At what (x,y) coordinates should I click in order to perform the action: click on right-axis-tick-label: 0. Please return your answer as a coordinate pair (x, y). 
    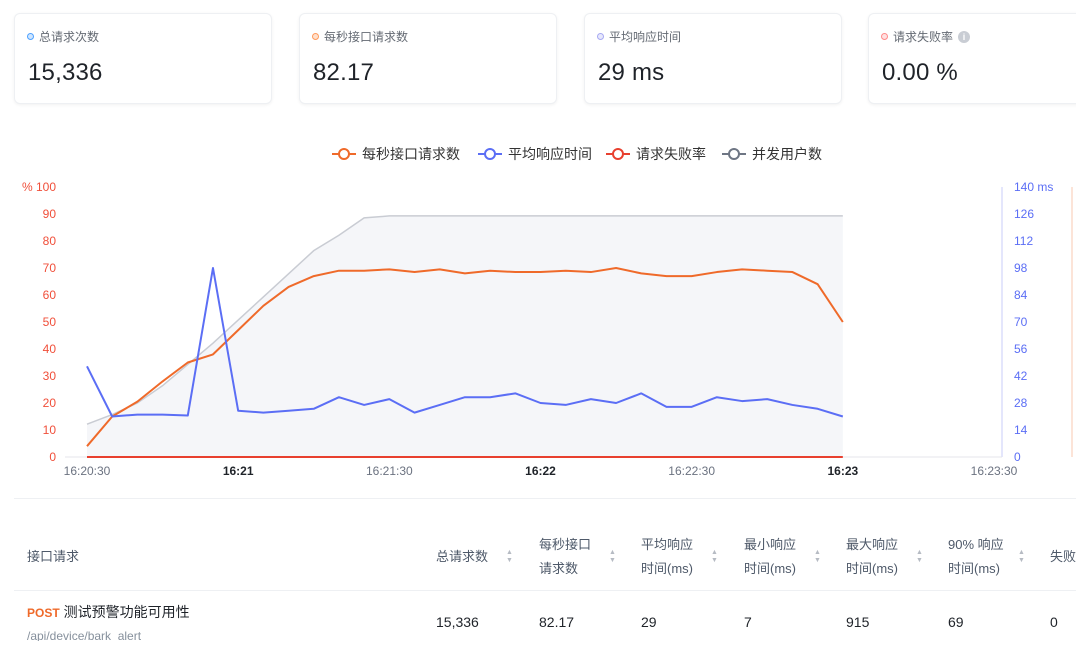
    Looking at the image, I should click on (1017, 457).